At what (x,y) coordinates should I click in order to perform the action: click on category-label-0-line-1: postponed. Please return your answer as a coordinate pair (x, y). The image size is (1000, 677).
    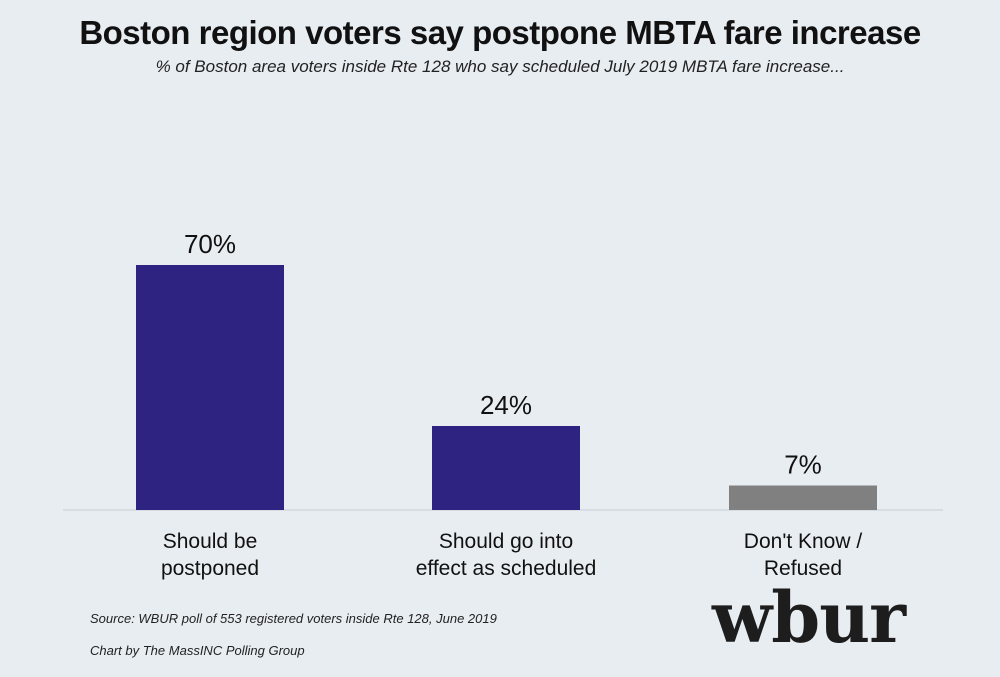
    Looking at the image, I should click on (210, 568).